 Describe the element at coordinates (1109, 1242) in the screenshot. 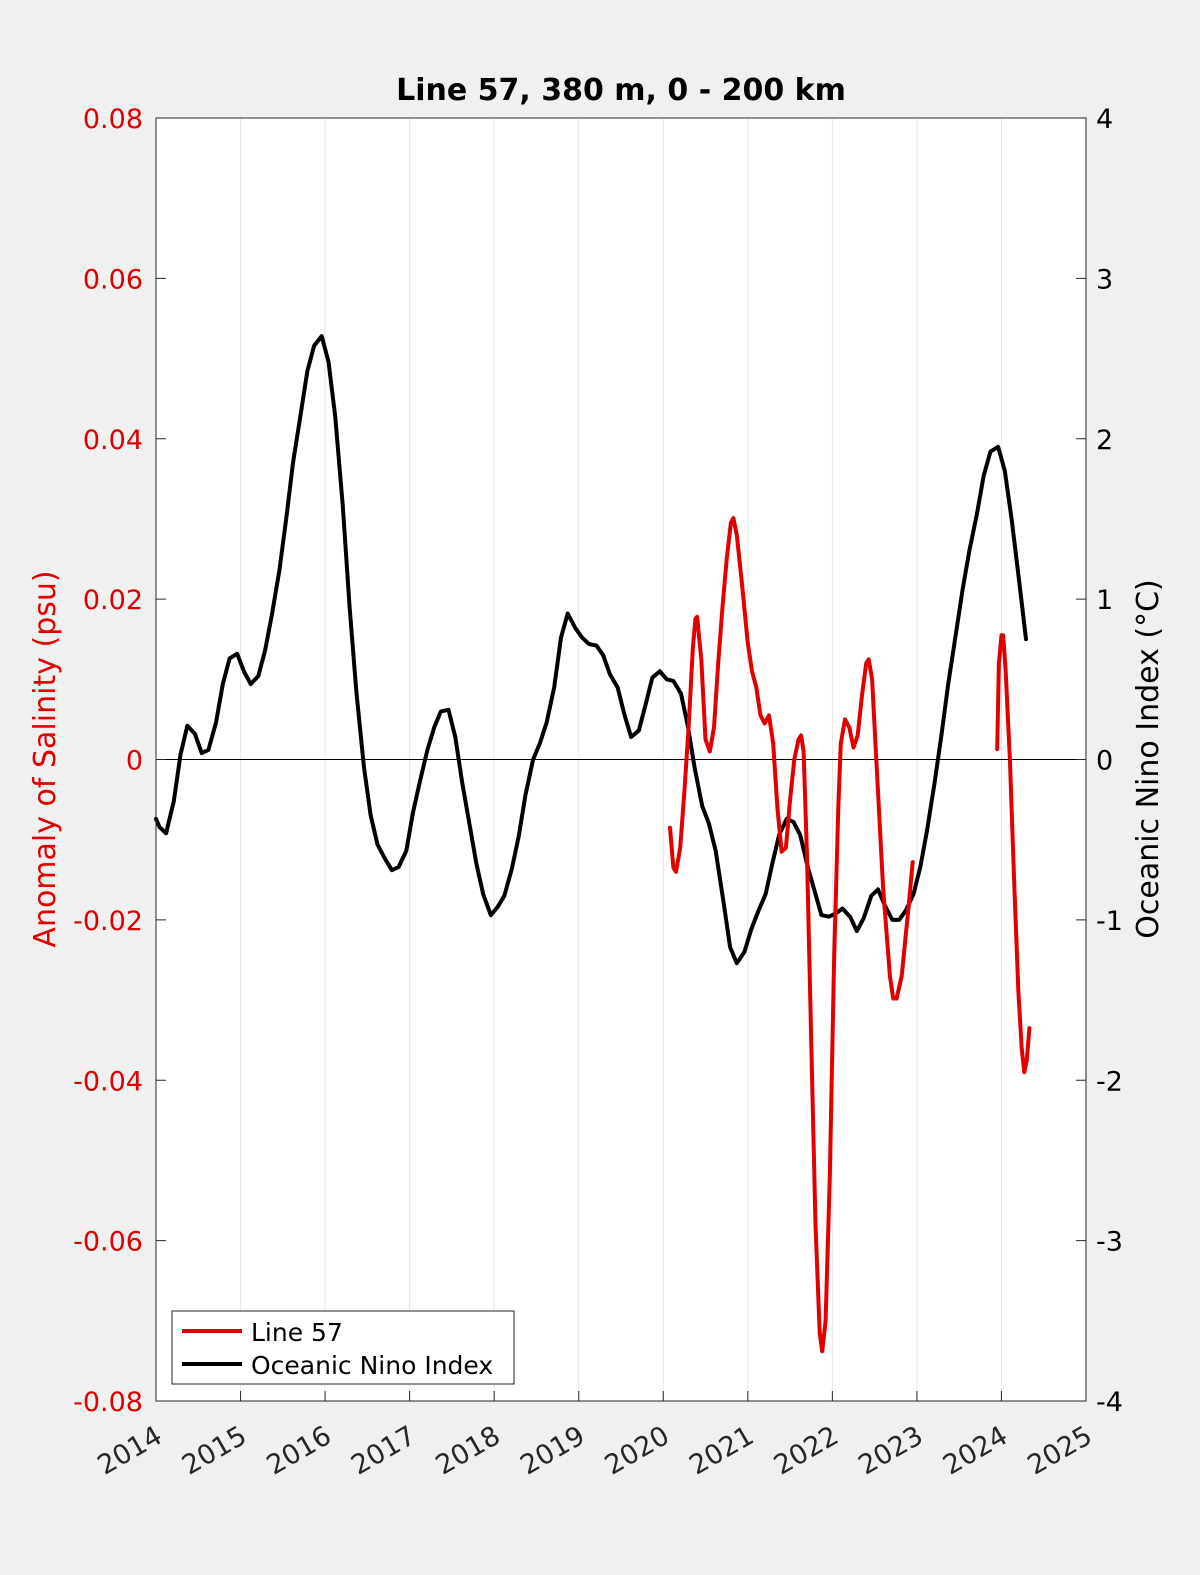

I see `right-y-tick-label: -3` at that location.